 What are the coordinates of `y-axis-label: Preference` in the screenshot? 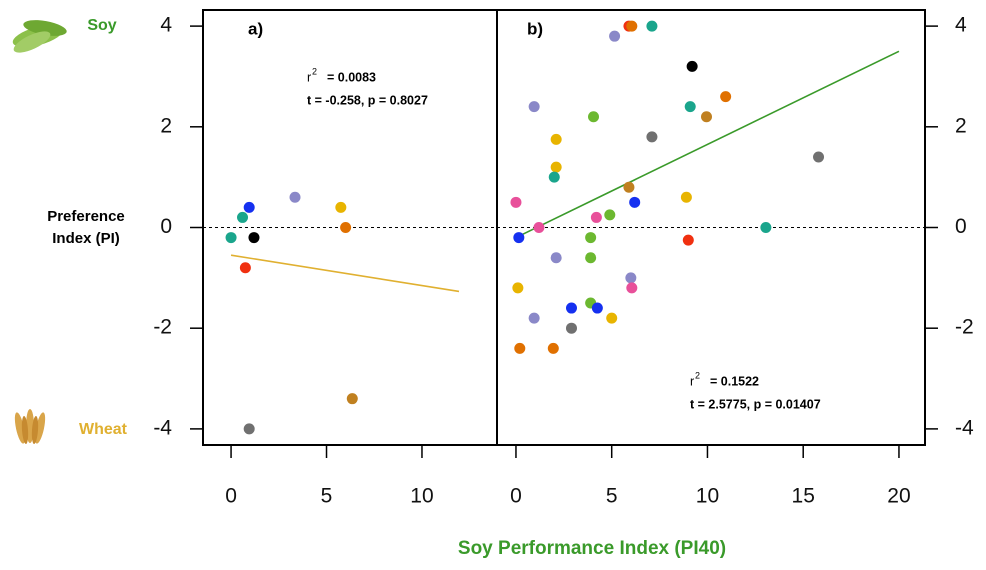 It's located at (86, 216).